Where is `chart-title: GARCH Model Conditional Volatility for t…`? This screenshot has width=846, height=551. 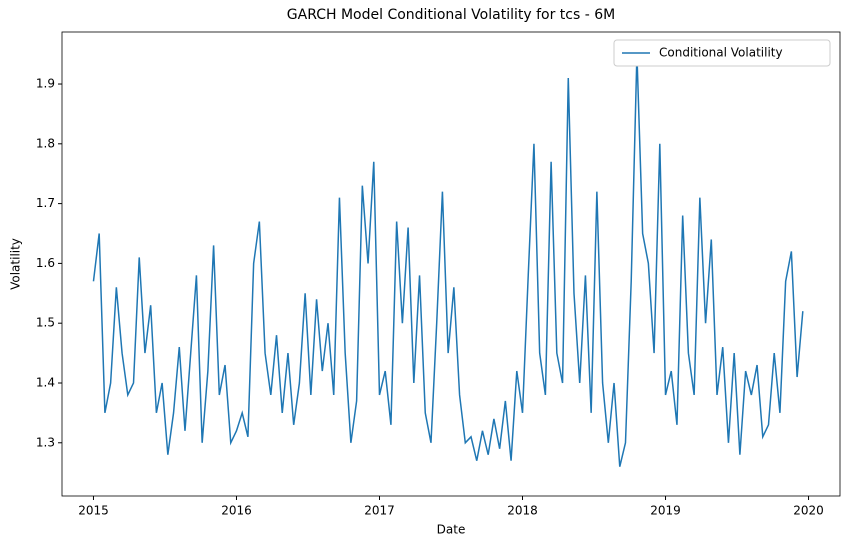
chart-title: GARCH Model Conditional Volatility for t… is located at coordinates (451, 15).